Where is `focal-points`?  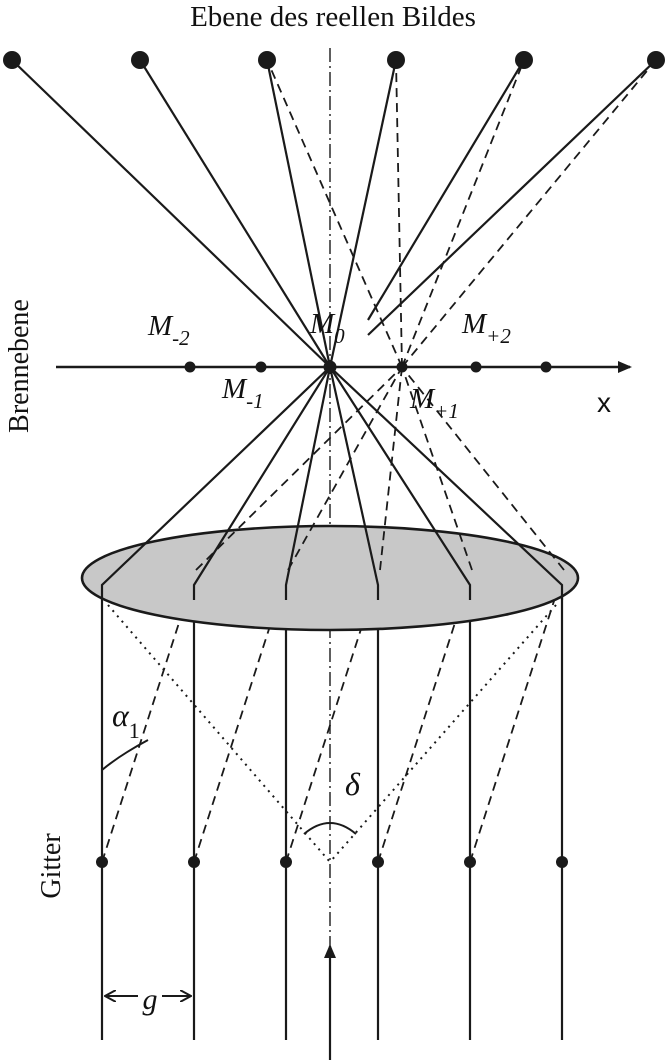 focal-points is located at coordinates (368, 367).